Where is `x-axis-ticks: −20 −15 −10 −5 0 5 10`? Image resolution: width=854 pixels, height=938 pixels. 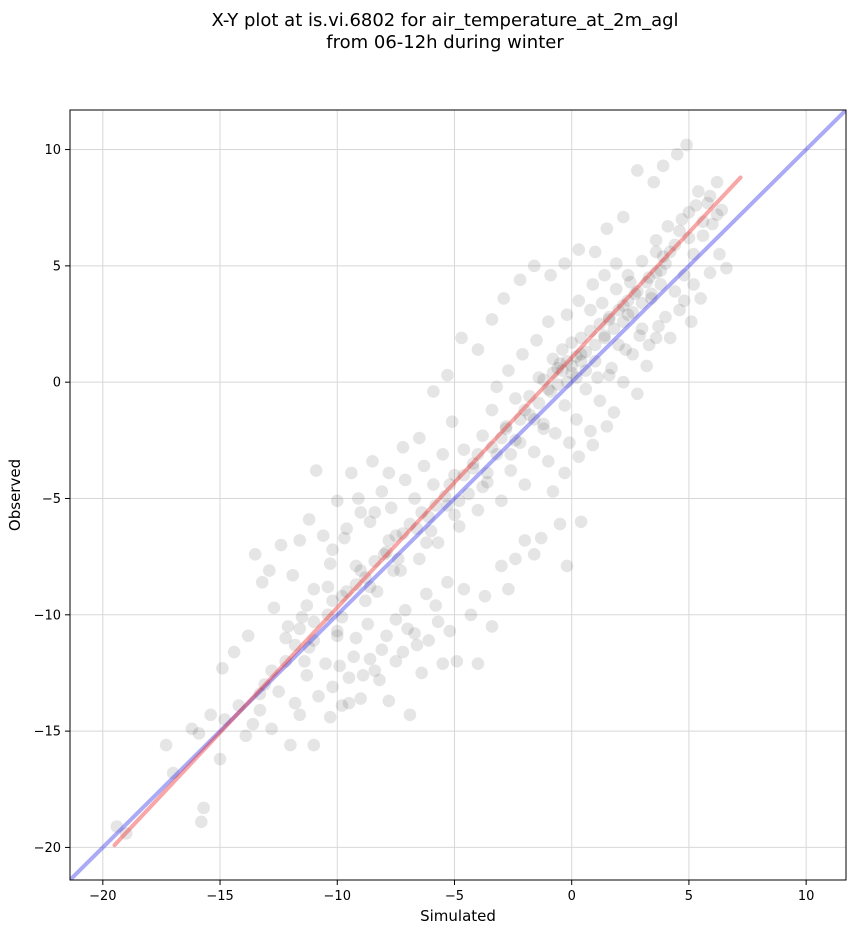
x-axis-ticks: −20 −15 −10 −5 0 5 10 is located at coordinates (451, 892).